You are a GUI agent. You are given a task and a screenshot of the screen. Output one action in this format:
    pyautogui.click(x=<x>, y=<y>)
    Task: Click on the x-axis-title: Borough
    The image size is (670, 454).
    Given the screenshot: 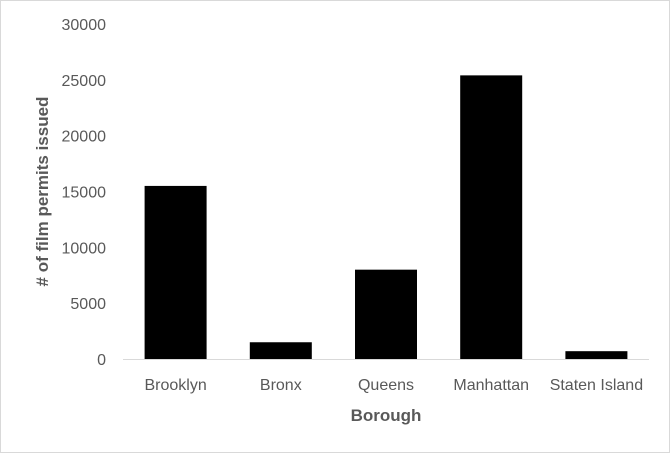 What is the action you would take?
    pyautogui.click(x=386, y=415)
    